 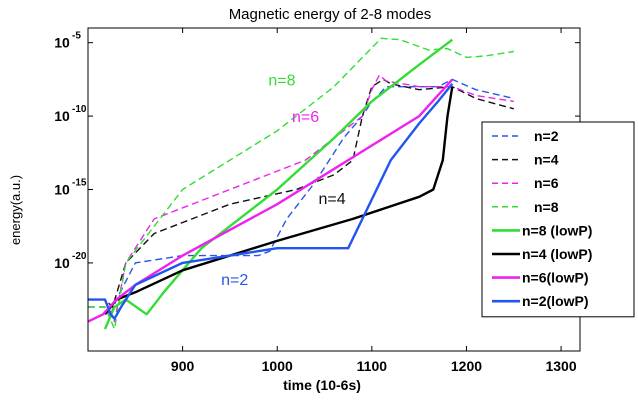 What do you see at coordinates (79, 109) in the screenshot?
I see `y-tick-exponent-1: -10` at bounding box center [79, 109].